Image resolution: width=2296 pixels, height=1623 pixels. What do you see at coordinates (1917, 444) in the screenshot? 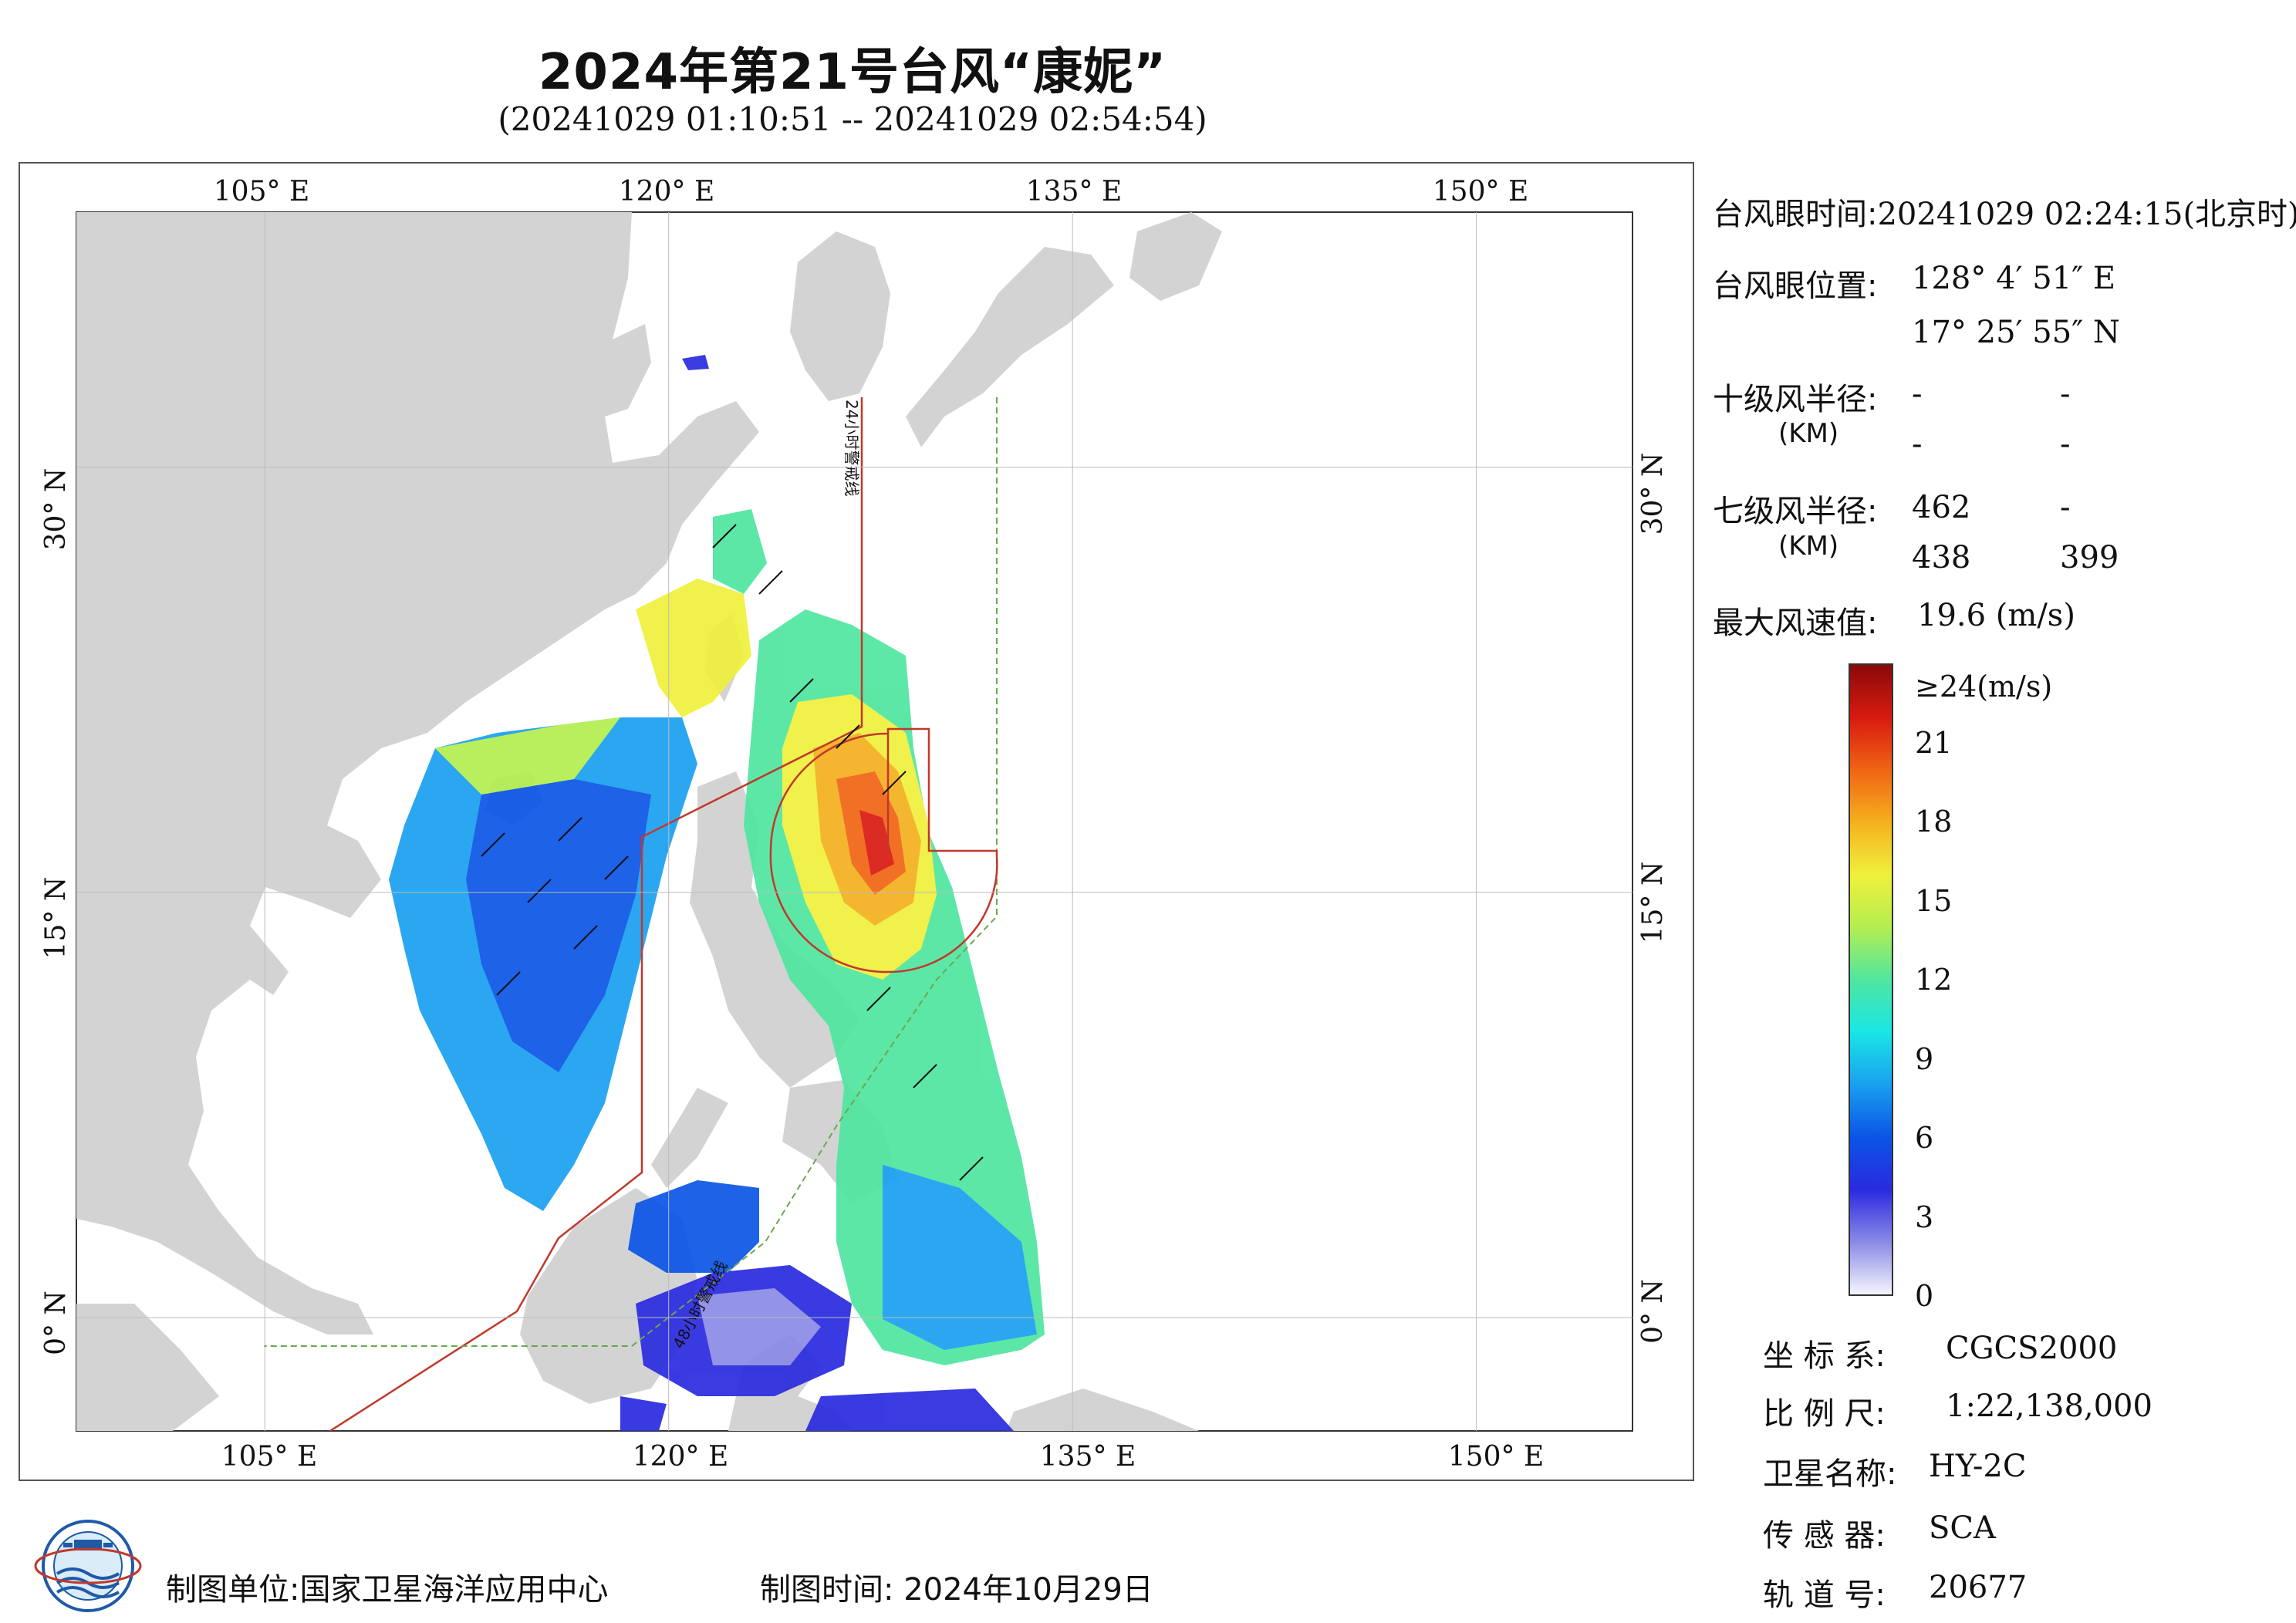
I see `r10-value-3: -` at bounding box center [1917, 444].